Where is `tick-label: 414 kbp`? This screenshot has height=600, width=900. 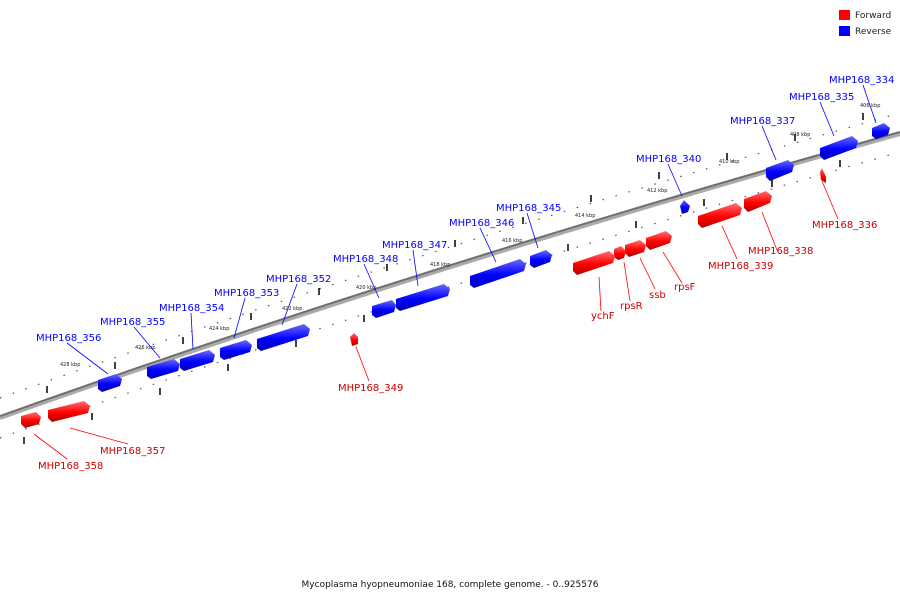 tick-label: 414 kbp is located at coordinates (585, 216).